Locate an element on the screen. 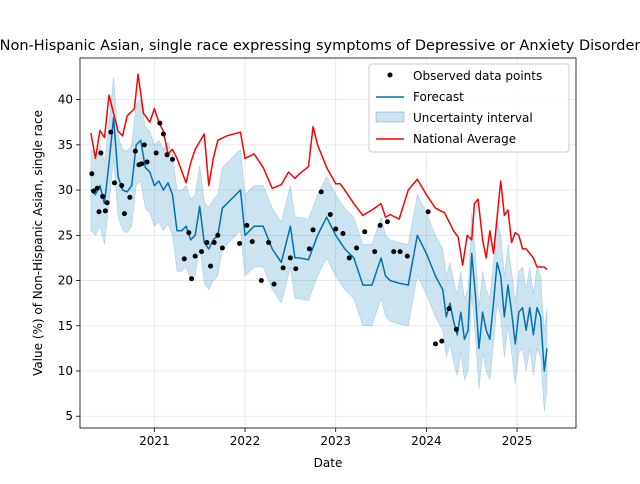 This screenshot has height=484, width=640. x-tick-label: 2025 is located at coordinates (517, 441).